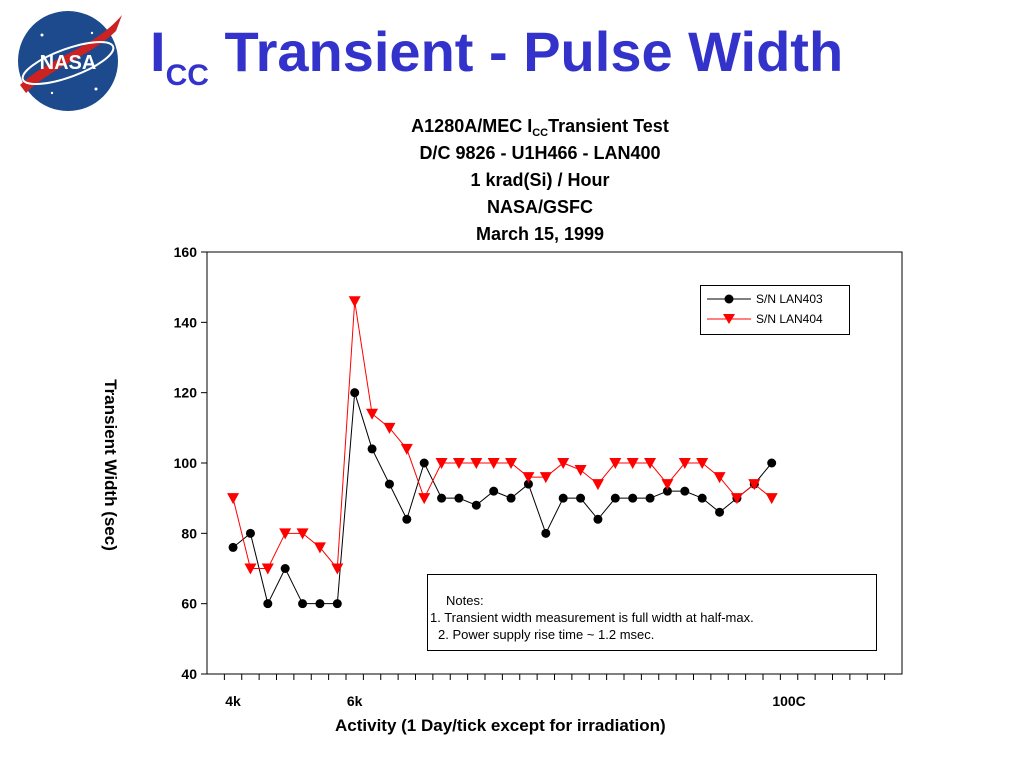 This screenshot has height=768, width=1024. Describe the element at coordinates (789, 319) in the screenshot. I see `legend-label-lan404: S/N LAN404` at that location.